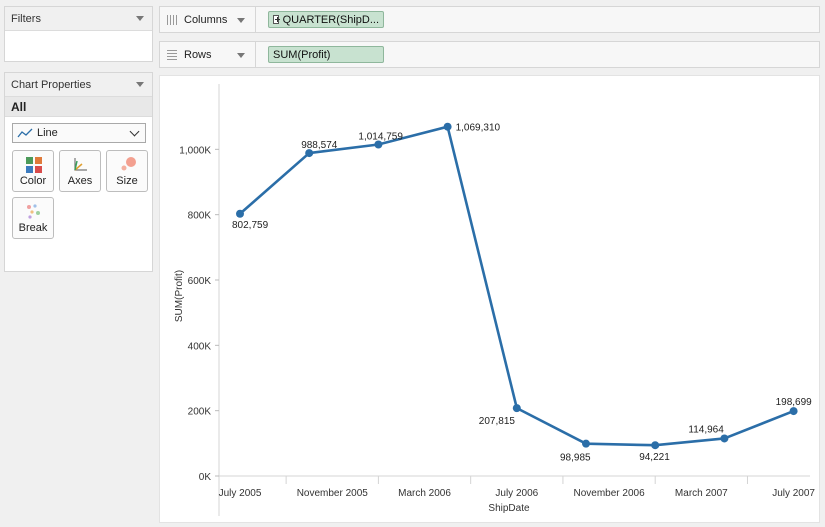 The height and width of the screenshot is (527, 825). I want to click on data-label: 114,964, so click(706, 429).